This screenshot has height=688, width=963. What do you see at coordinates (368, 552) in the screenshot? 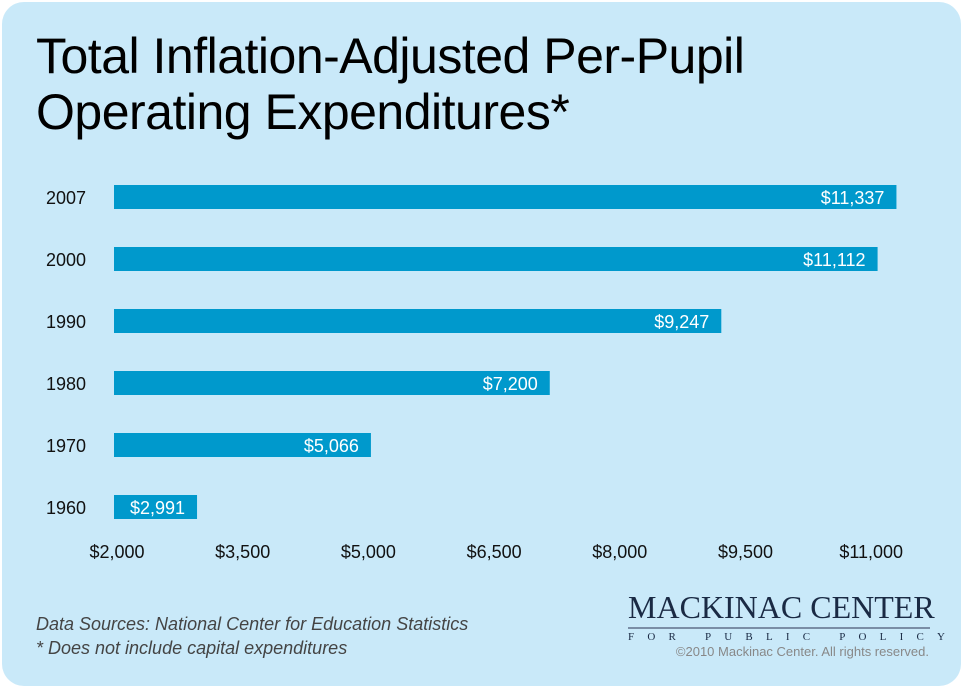
I see `x-tick-label: $5,000` at bounding box center [368, 552].